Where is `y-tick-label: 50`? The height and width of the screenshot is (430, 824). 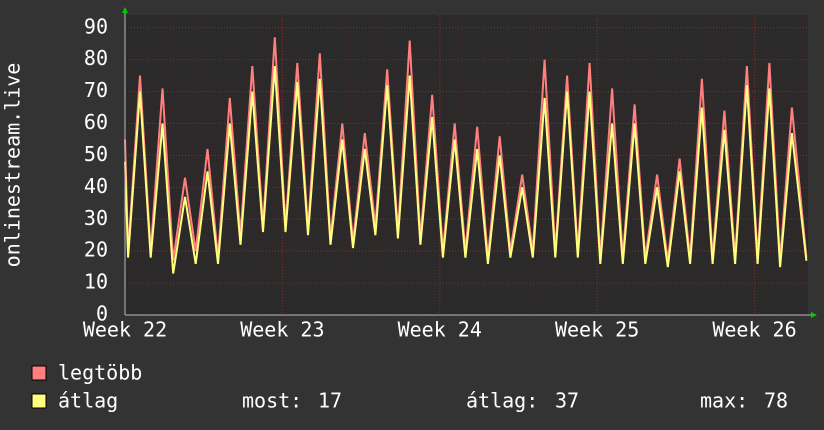
y-tick-label: 50 is located at coordinates (96, 154).